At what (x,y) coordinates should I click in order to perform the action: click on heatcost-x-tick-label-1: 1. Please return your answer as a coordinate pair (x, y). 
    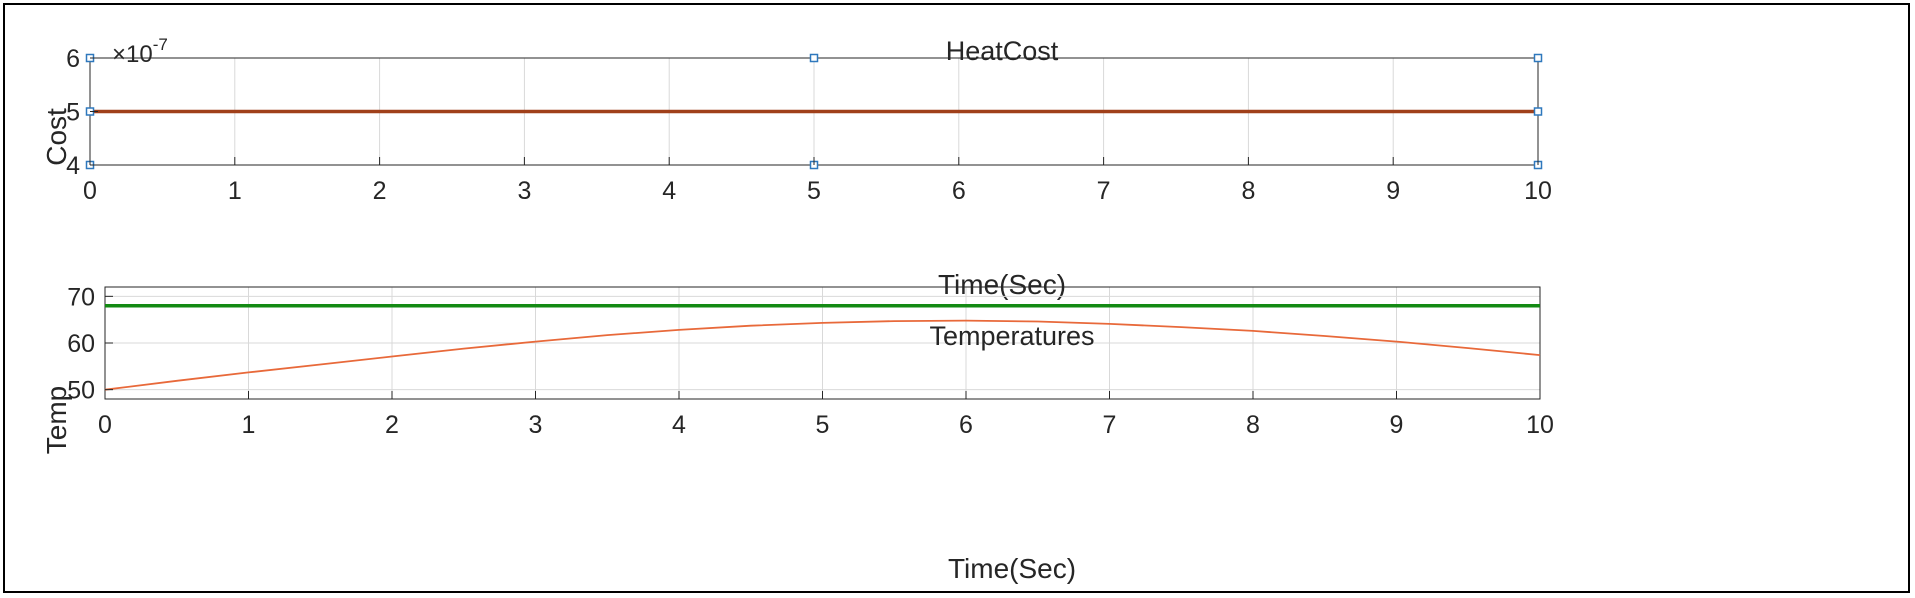
    Looking at the image, I should click on (235, 191).